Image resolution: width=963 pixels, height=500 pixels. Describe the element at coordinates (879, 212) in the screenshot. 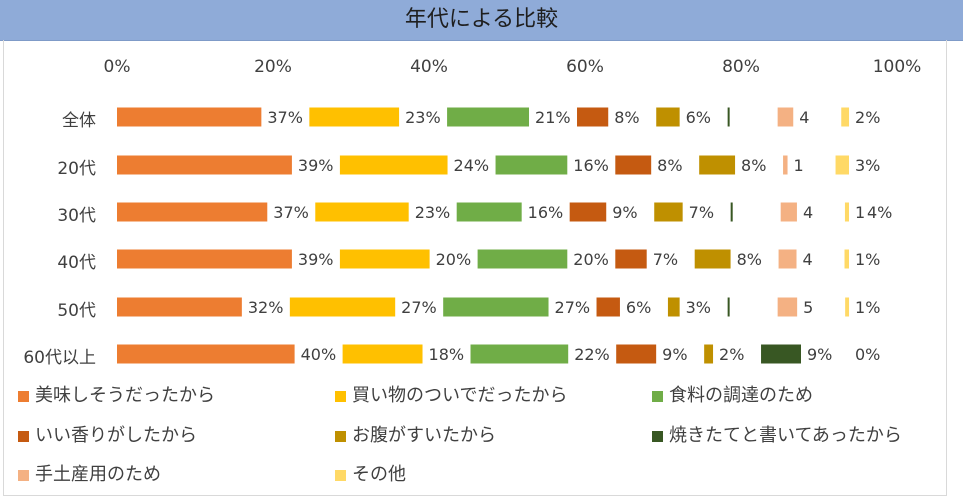

I see `data-label: 4%` at that location.